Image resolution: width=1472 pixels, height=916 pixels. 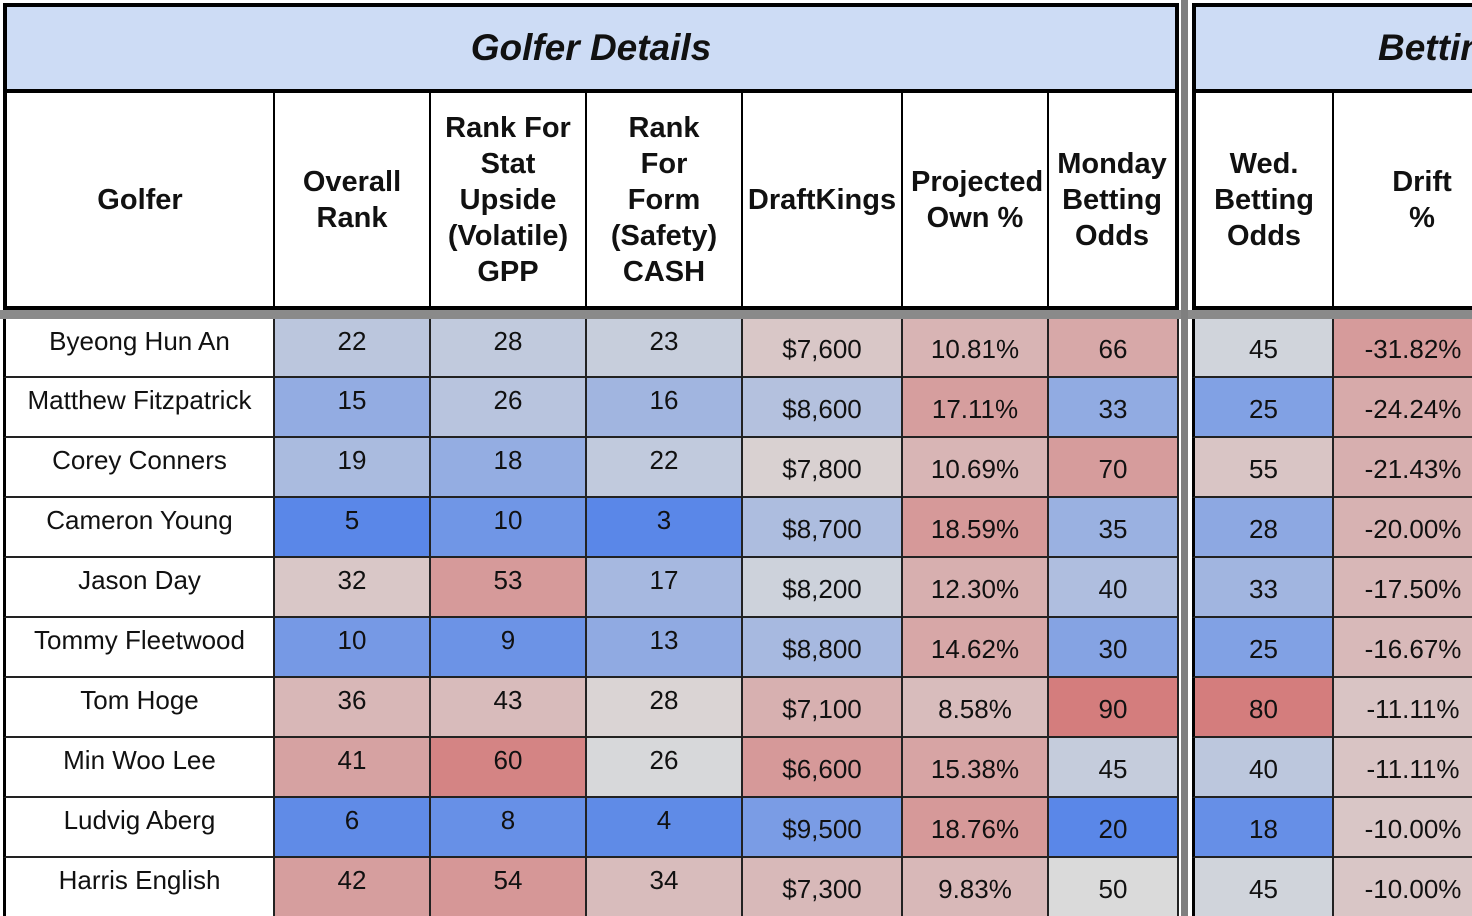 What do you see at coordinates (353, 708) in the screenshot?
I see `overall-rank-cell: 36` at bounding box center [353, 708].